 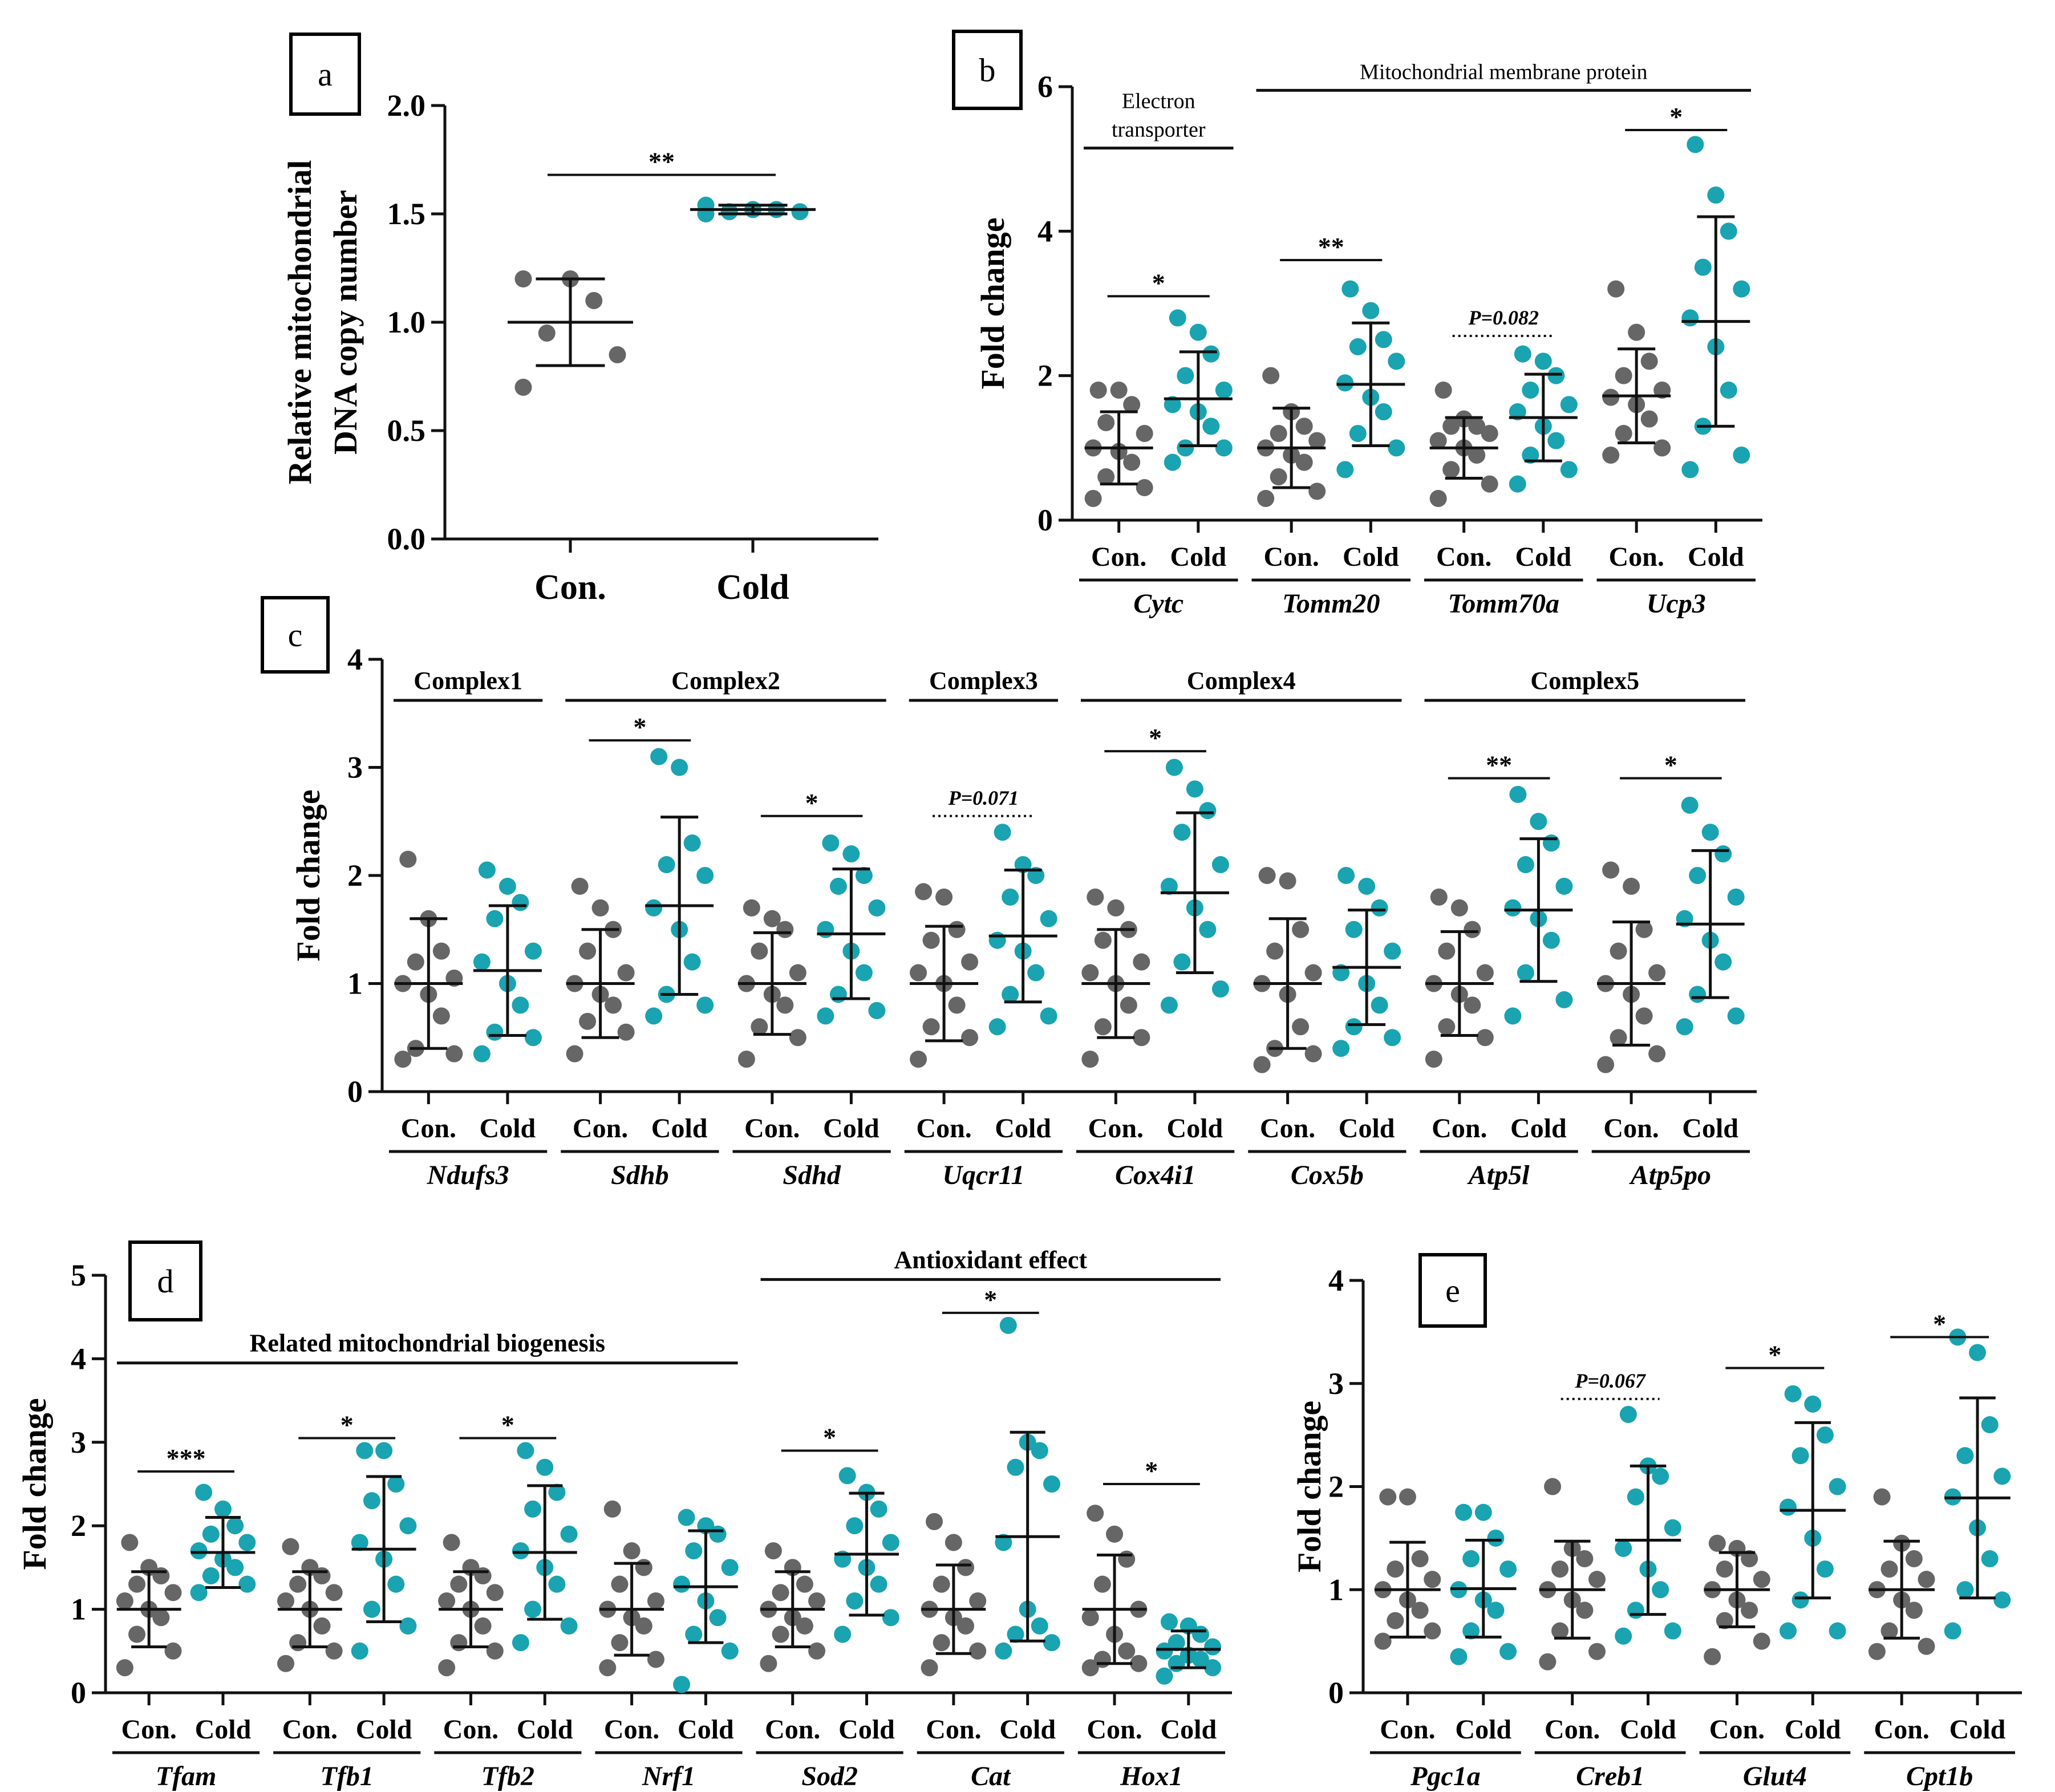 I want to click on y-tick-label: 1.0, so click(x=406, y=322).